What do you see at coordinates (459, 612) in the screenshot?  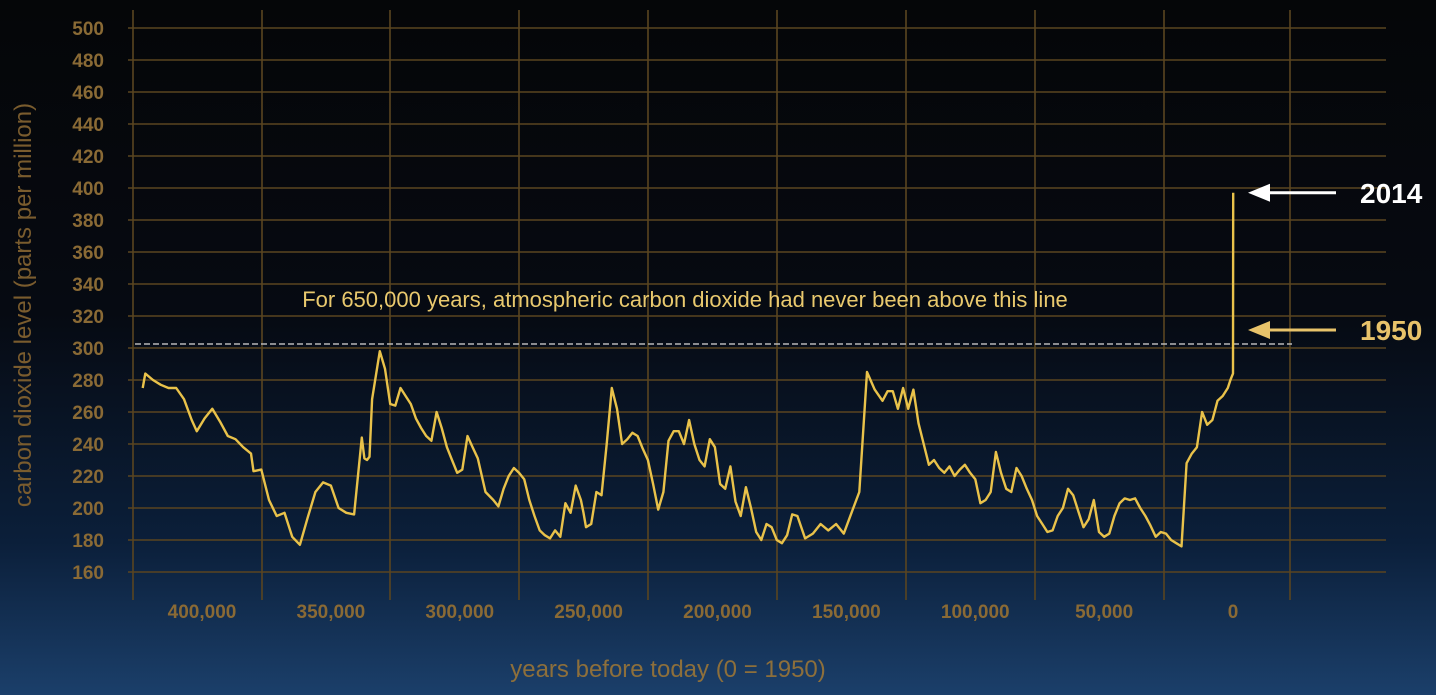 I see `x-tick-label: 300,000` at bounding box center [459, 612].